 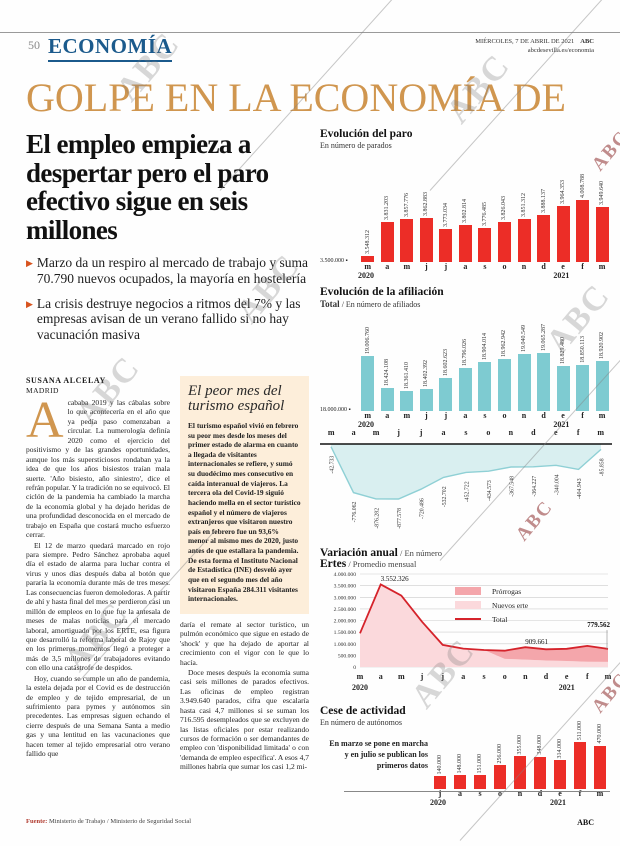 I want to click on bar-value-label: 3.857.776, so click(x=406, y=204).